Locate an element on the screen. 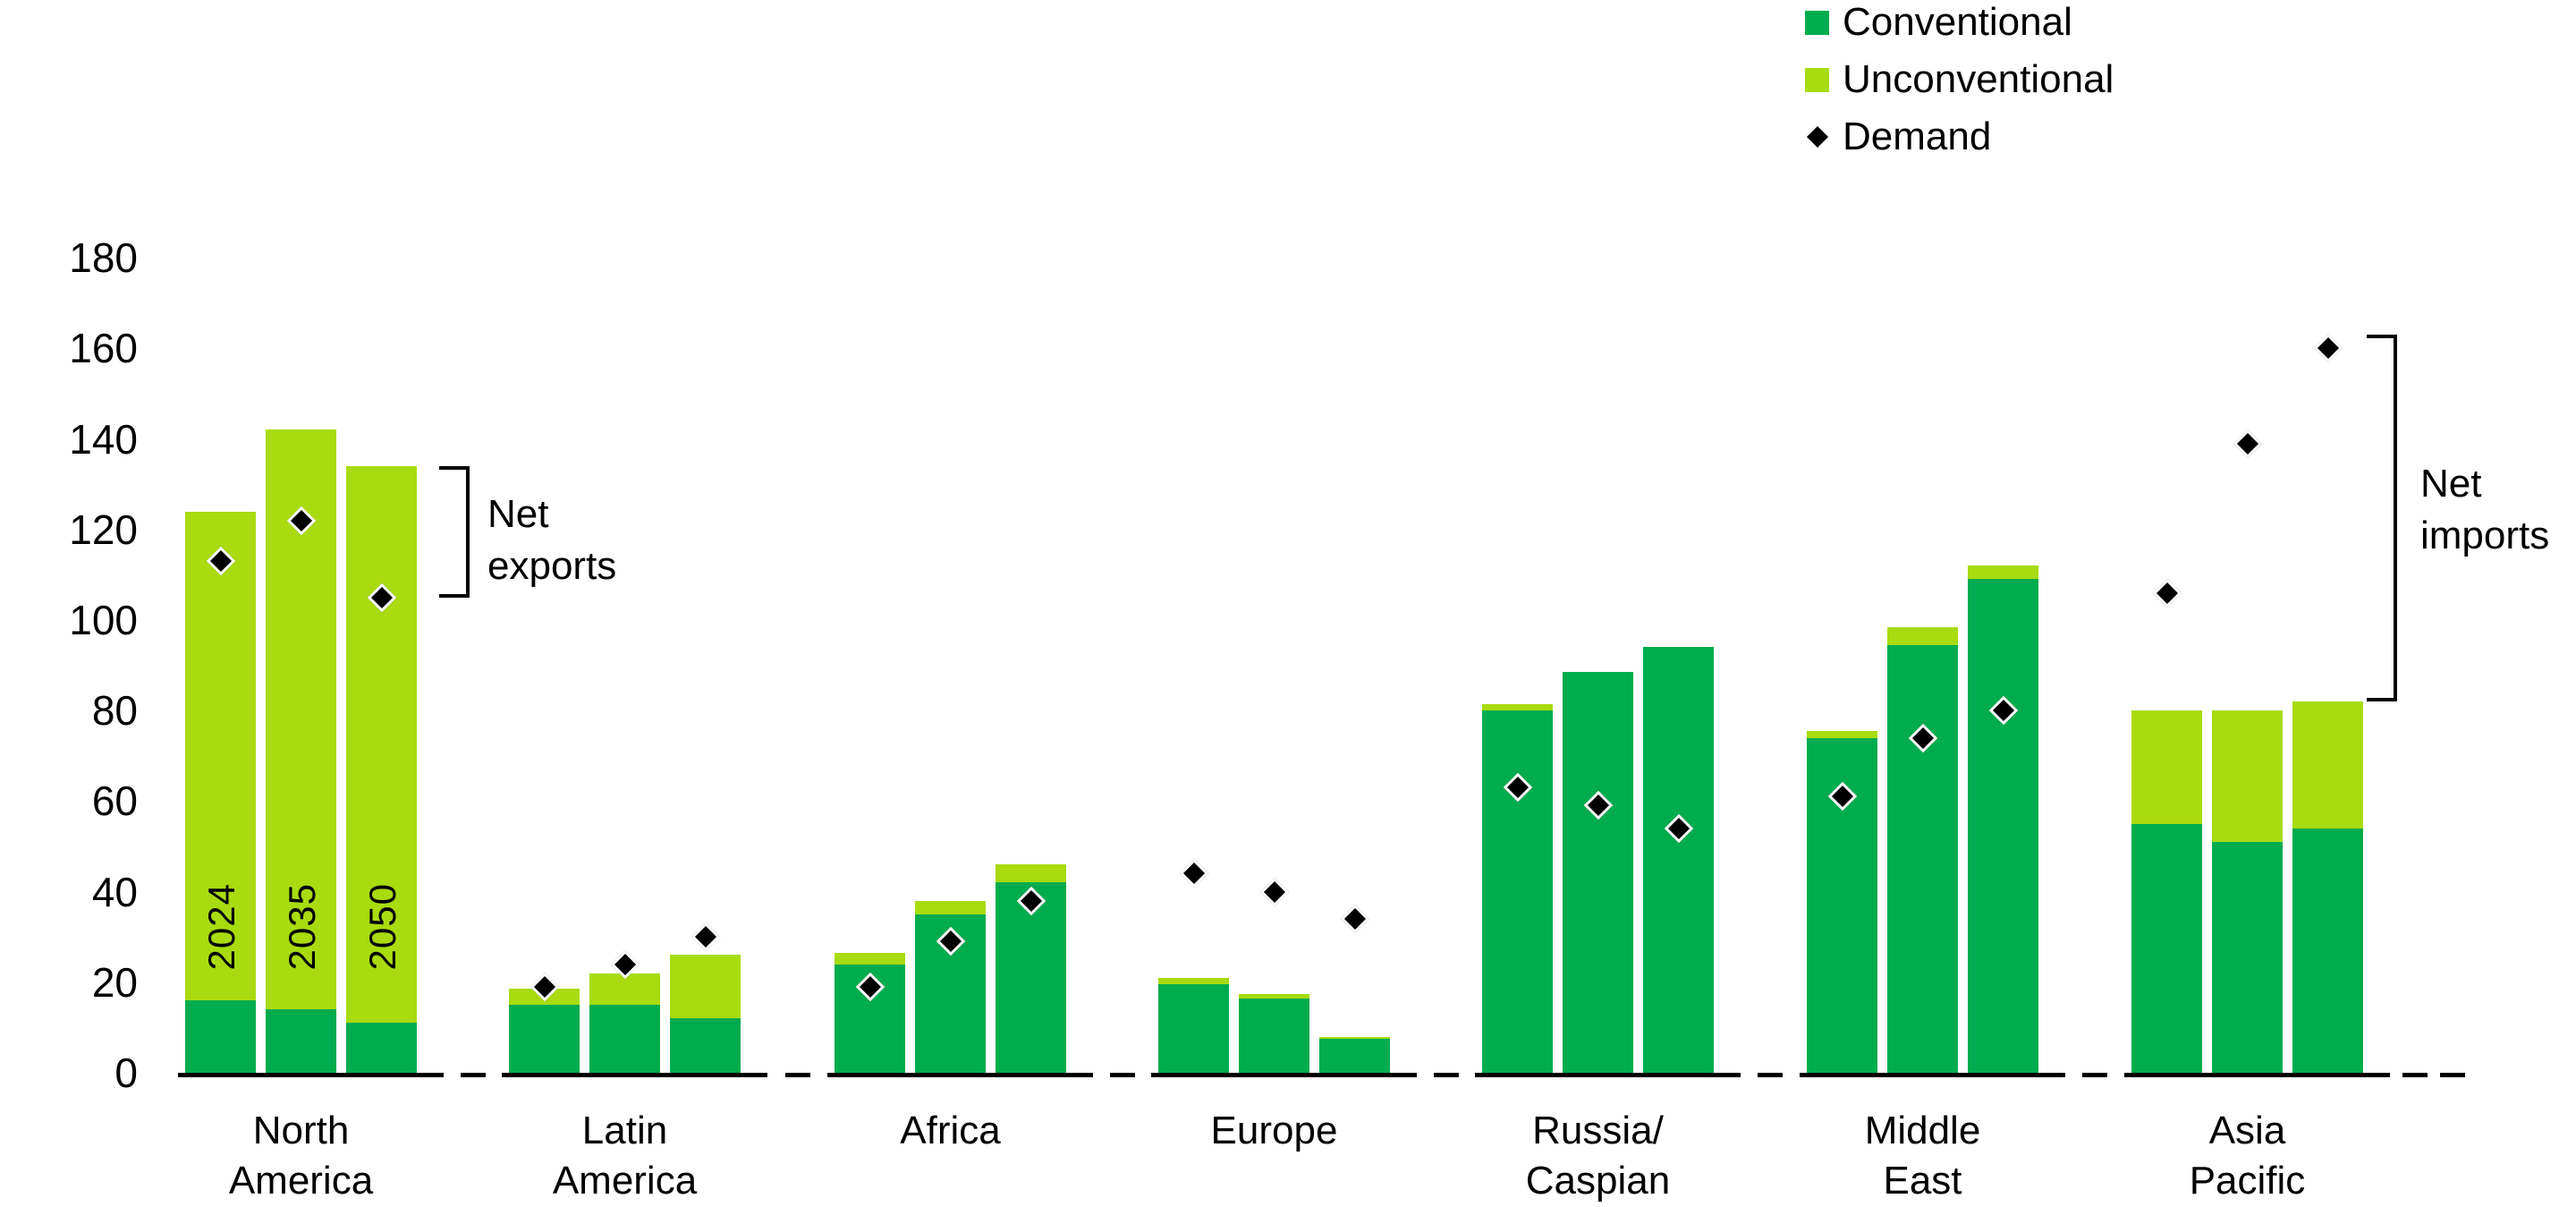  bar-middle-east-2035 is located at coordinates (1922, 849).